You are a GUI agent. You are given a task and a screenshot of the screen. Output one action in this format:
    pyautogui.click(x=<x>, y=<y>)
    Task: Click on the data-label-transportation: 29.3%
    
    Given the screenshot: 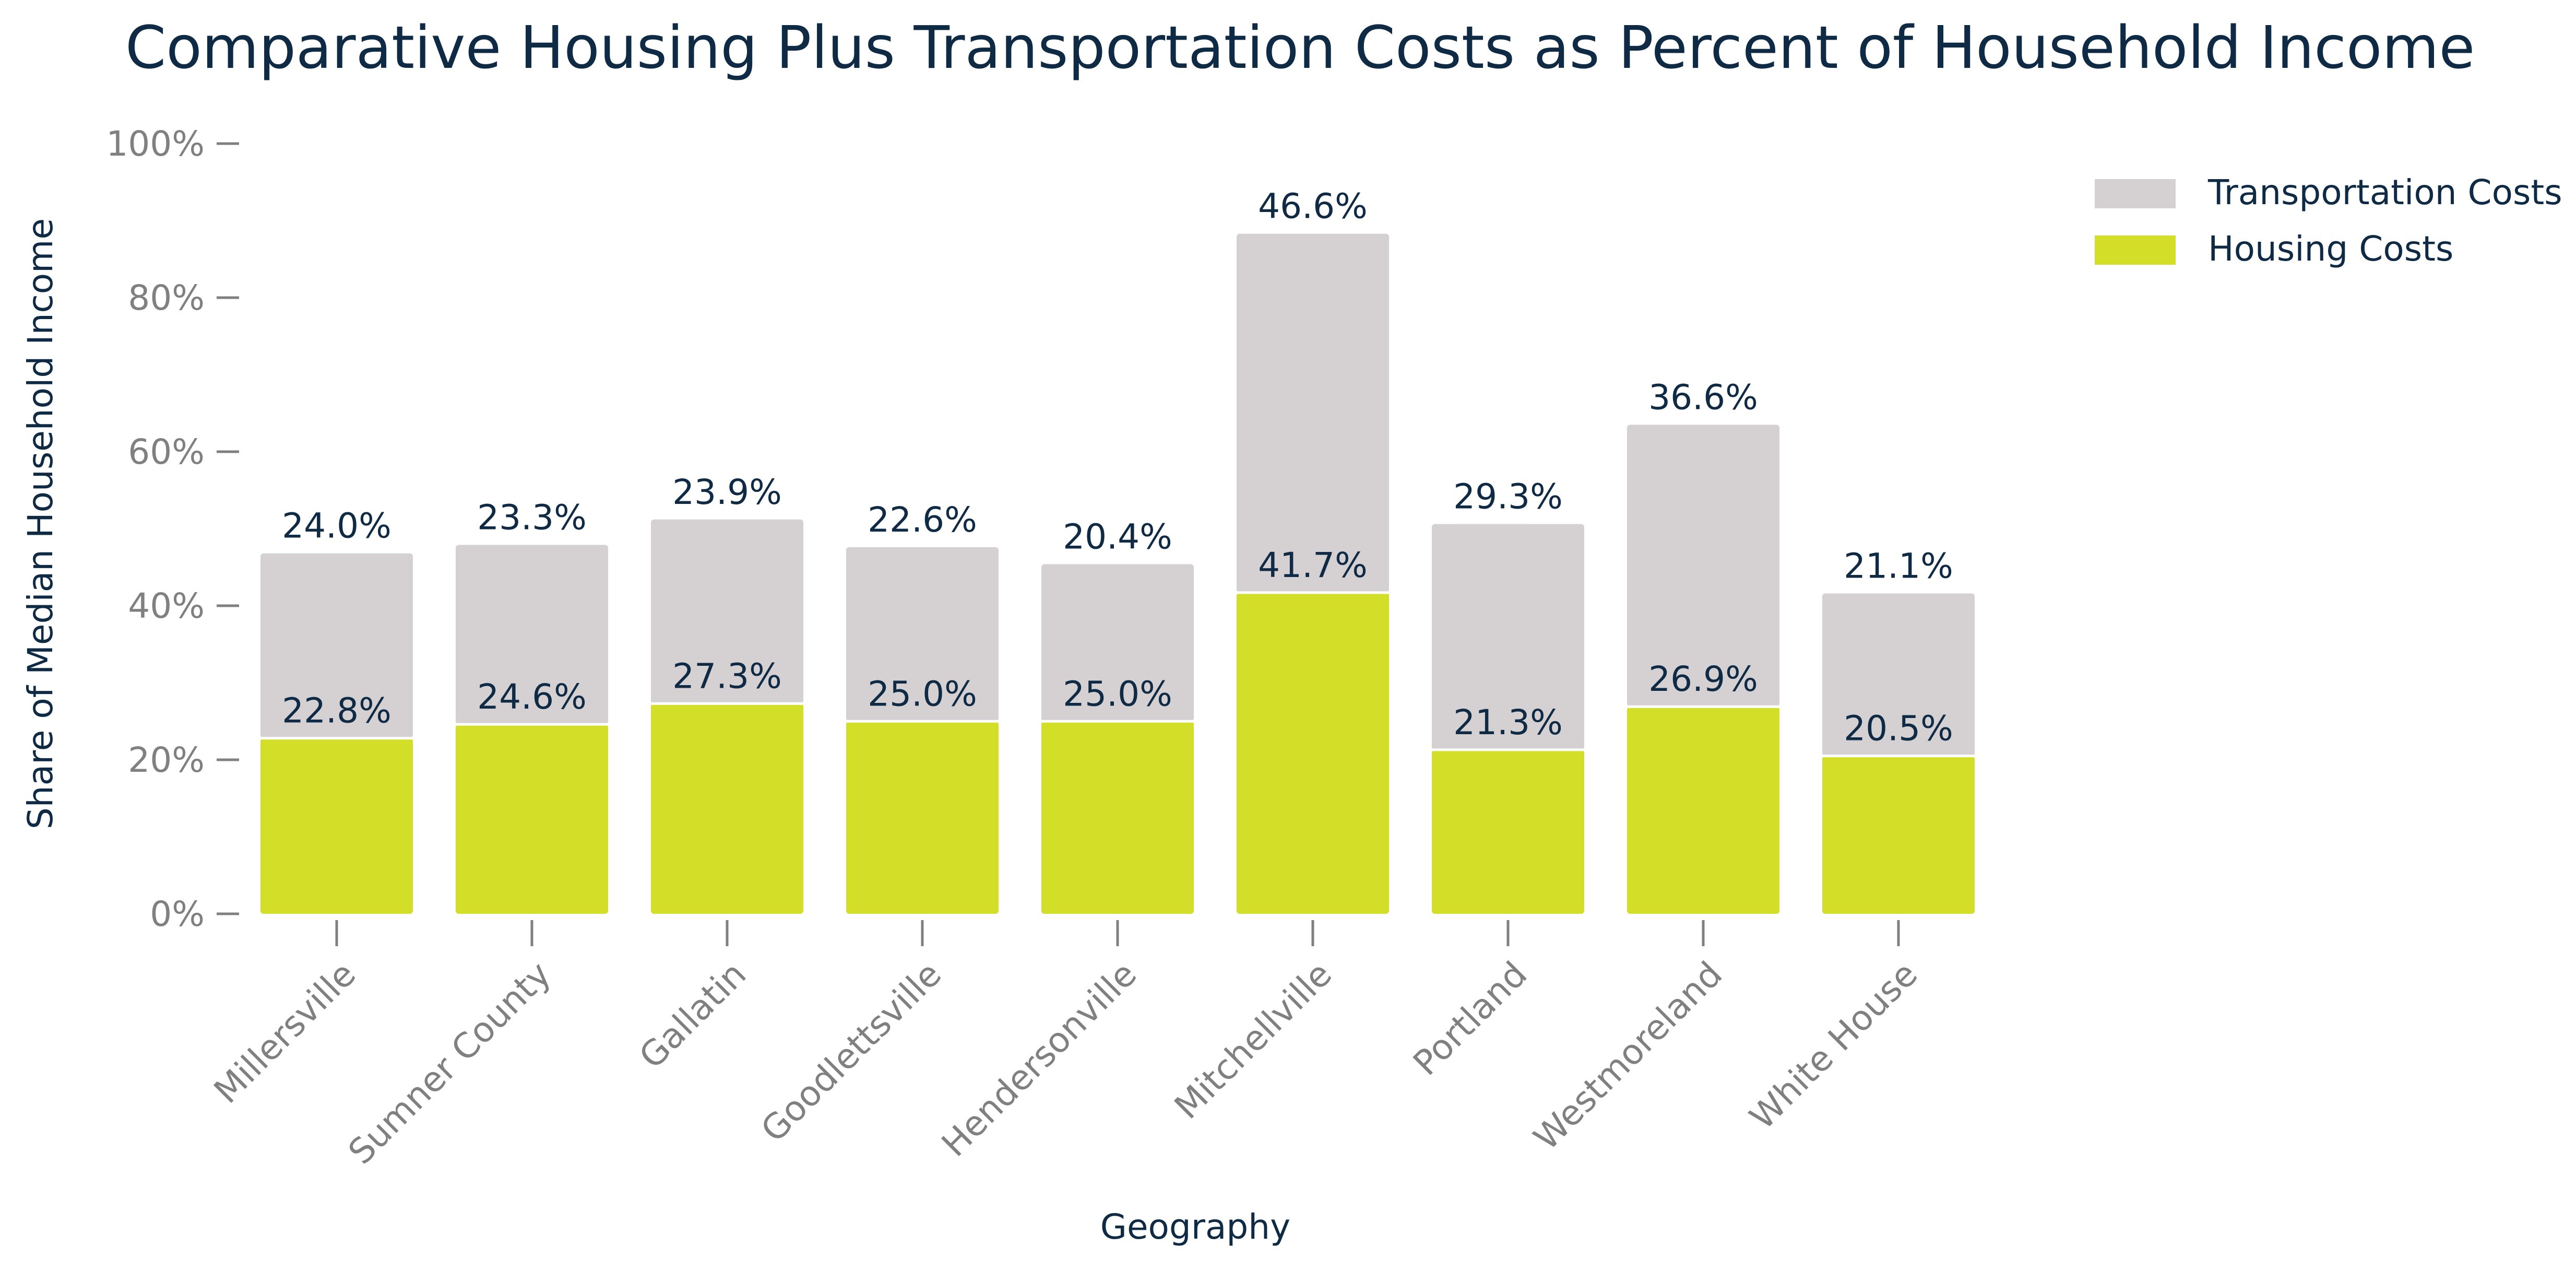 What is the action you would take?
    pyautogui.click(x=1508, y=497)
    